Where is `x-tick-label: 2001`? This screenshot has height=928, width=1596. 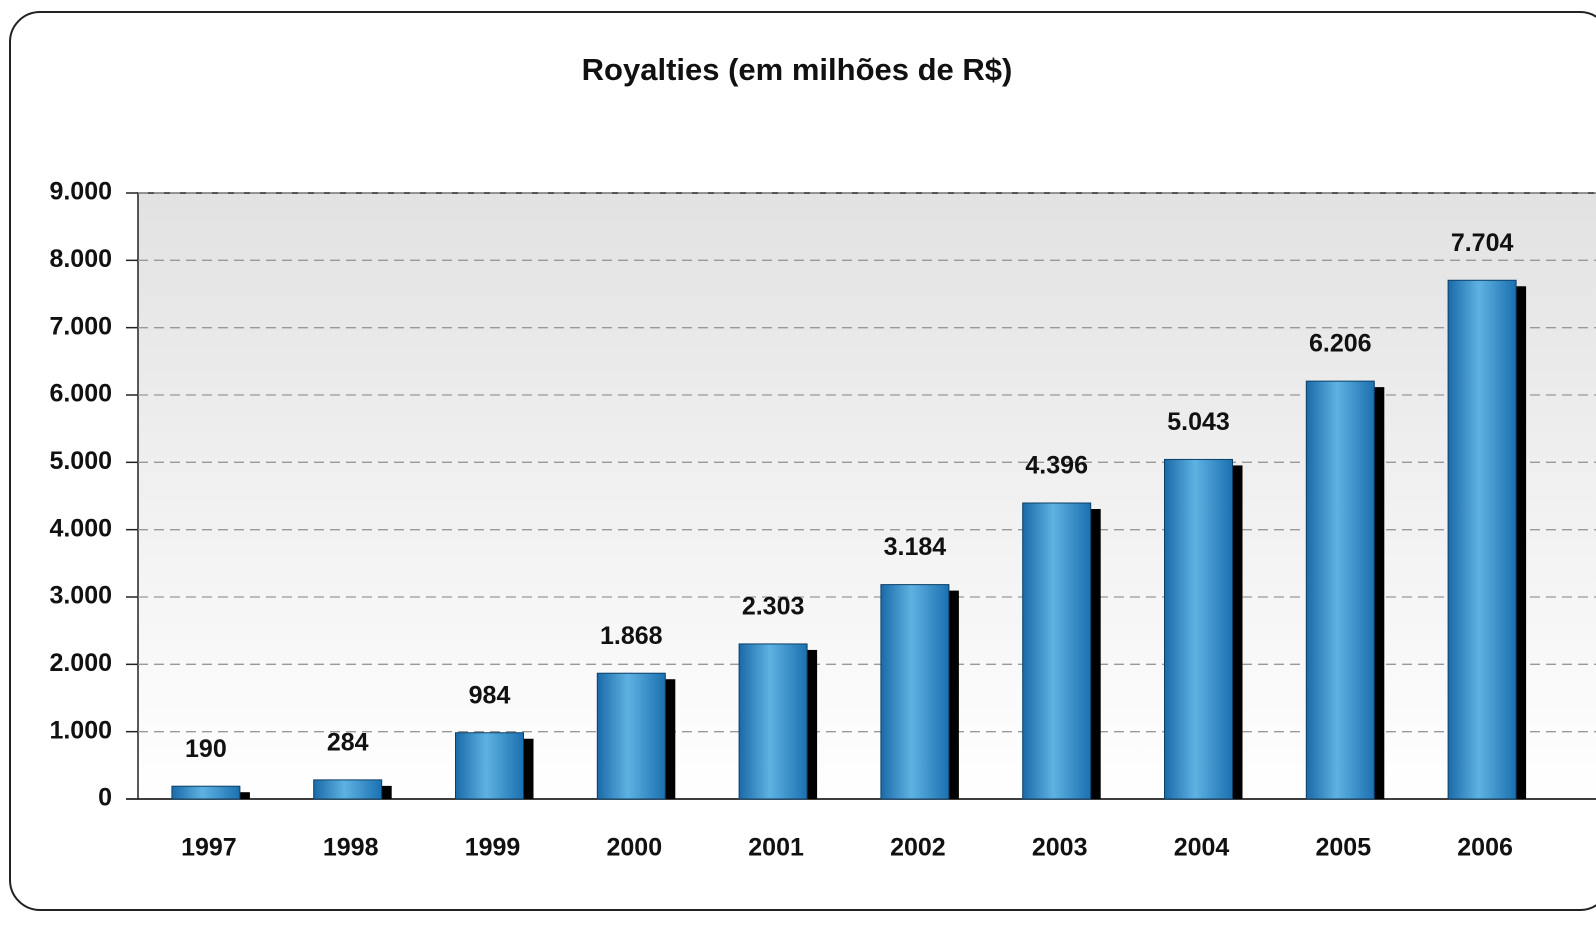
x-tick-label: 2001 is located at coordinates (776, 848).